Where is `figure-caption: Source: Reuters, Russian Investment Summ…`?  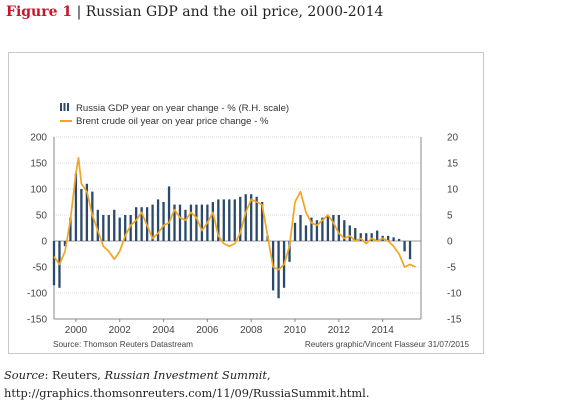 figure-caption: Source: Reuters, Russian Investment Summ… is located at coordinates (284, 384).